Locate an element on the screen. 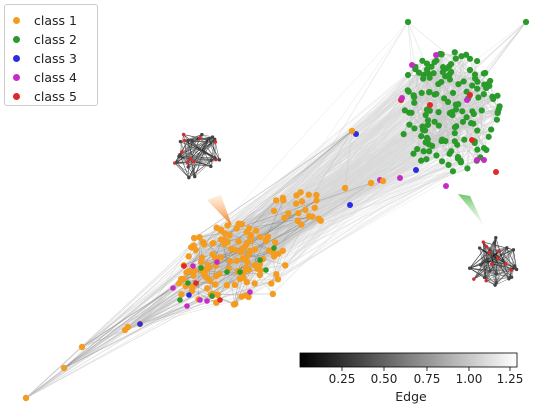 The height and width of the screenshot is (411, 550). legend-label: class 1 is located at coordinates (55, 20).